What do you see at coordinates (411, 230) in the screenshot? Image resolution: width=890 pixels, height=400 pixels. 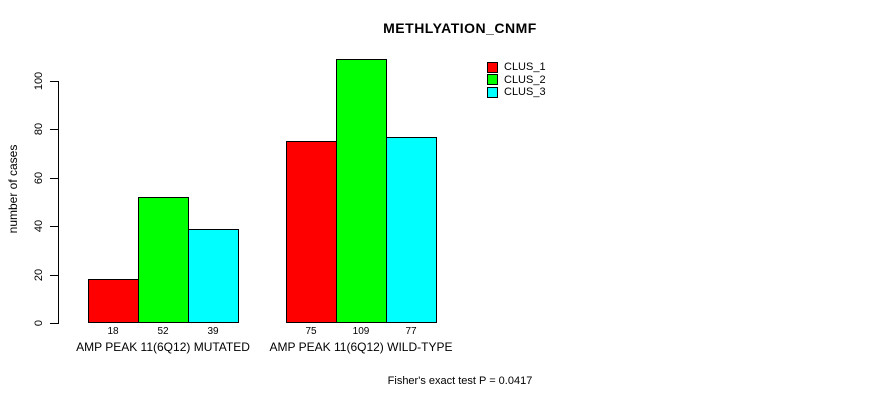 I see `bar-clus_3-group2` at bounding box center [411, 230].